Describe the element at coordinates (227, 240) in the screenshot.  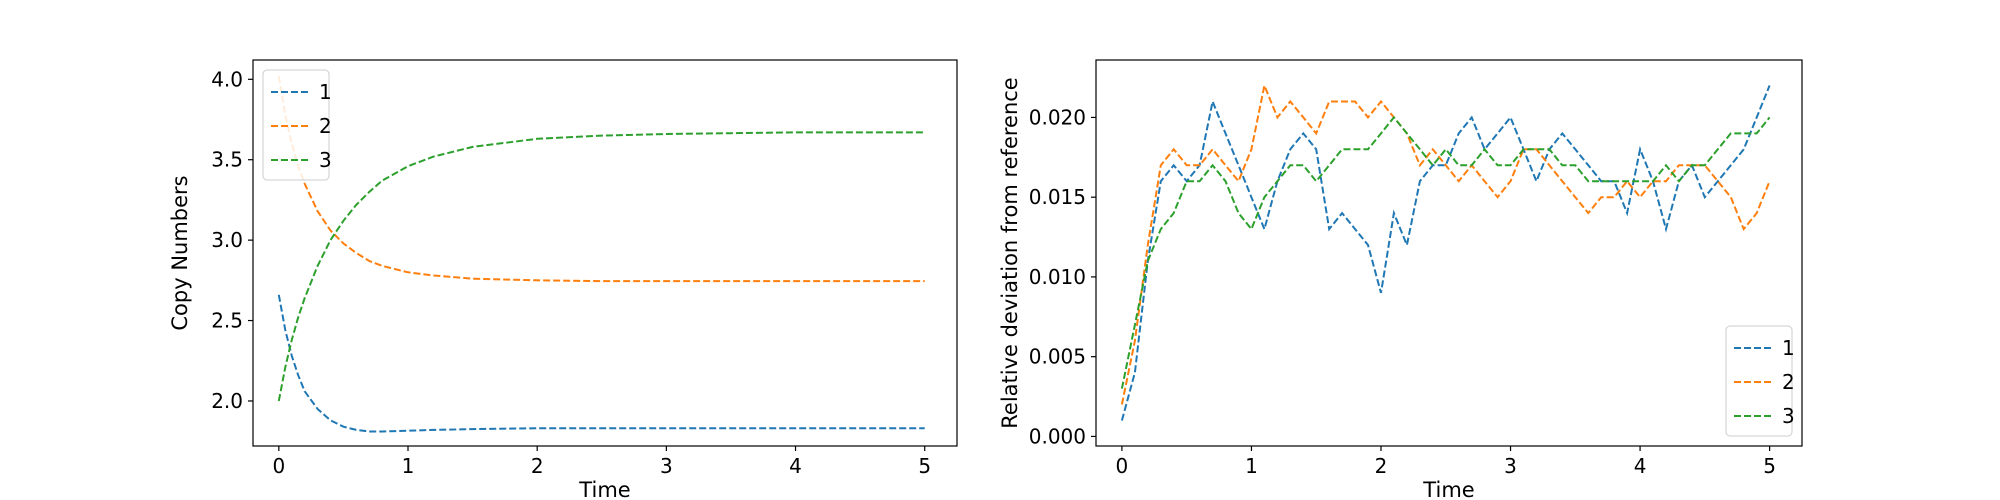
I see `y-tick-label: 3.0` at that location.